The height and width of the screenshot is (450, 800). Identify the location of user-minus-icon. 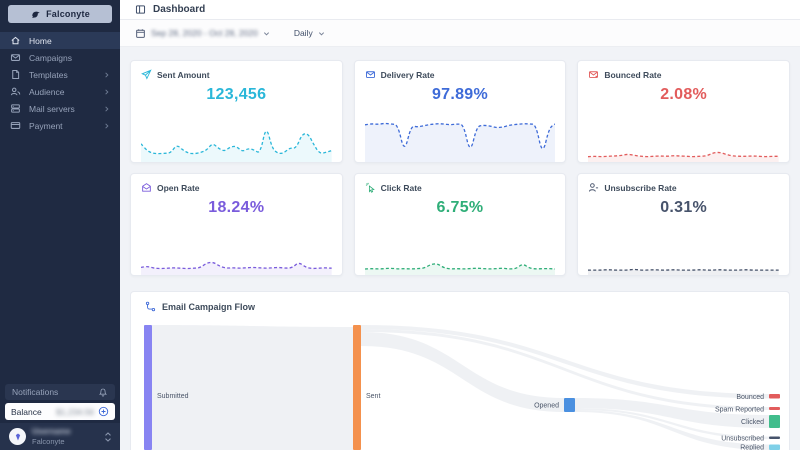
(593, 187).